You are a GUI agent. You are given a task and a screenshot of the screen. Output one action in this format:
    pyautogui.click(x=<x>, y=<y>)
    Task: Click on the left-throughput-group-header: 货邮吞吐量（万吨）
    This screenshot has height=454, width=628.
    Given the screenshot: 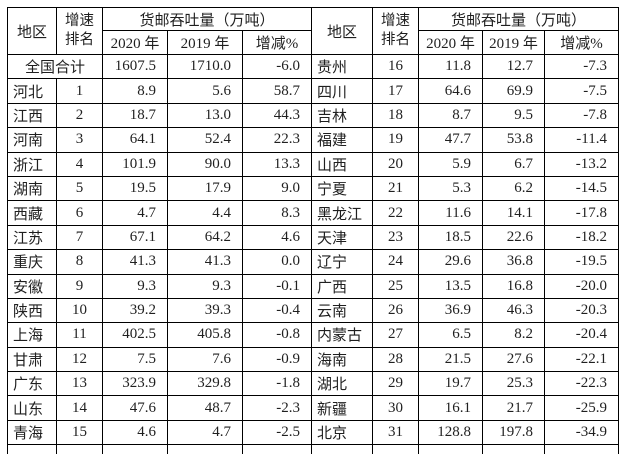 What is the action you would take?
    pyautogui.click(x=207, y=19)
    